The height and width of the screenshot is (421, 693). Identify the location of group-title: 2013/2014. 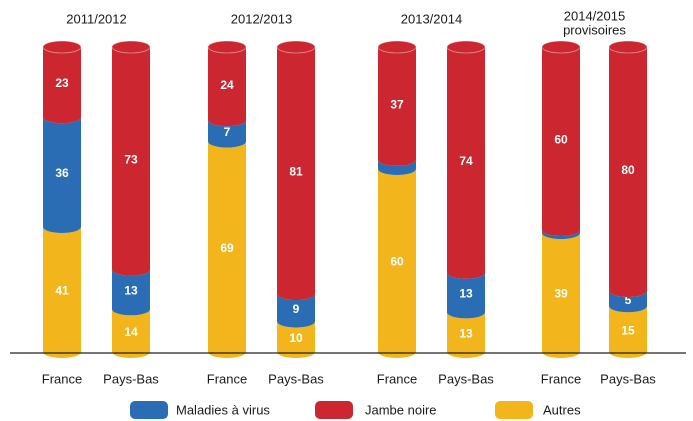
(431, 18).